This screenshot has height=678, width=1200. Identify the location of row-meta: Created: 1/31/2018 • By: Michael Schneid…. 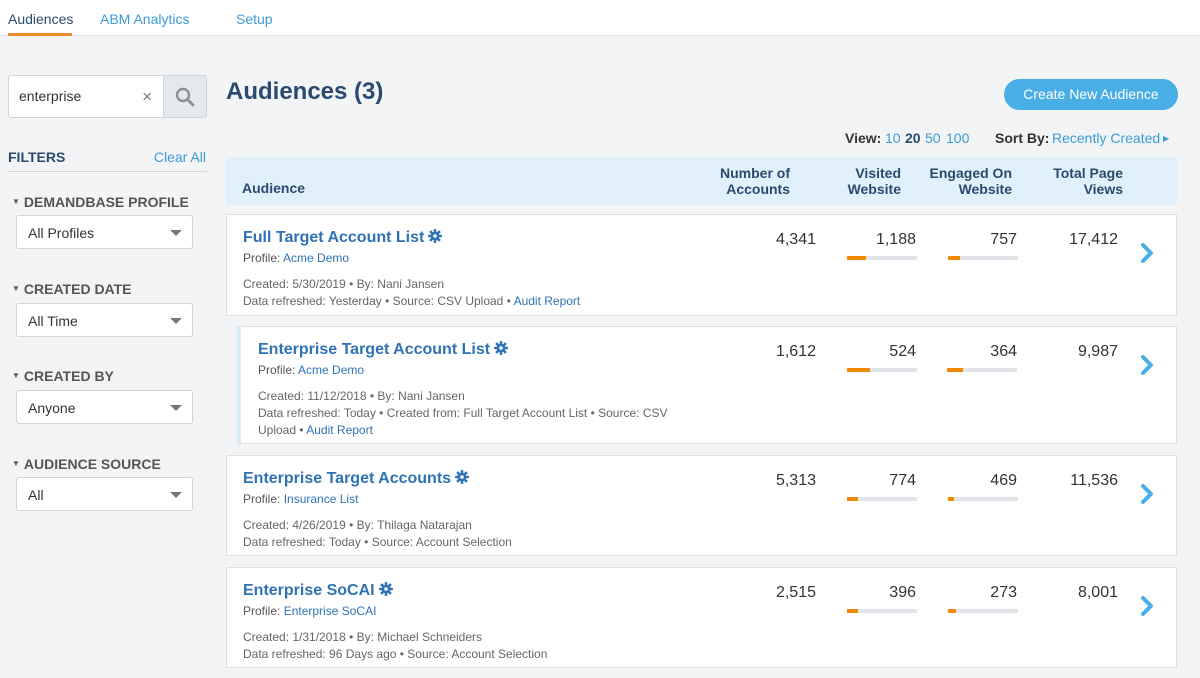
(395, 645).